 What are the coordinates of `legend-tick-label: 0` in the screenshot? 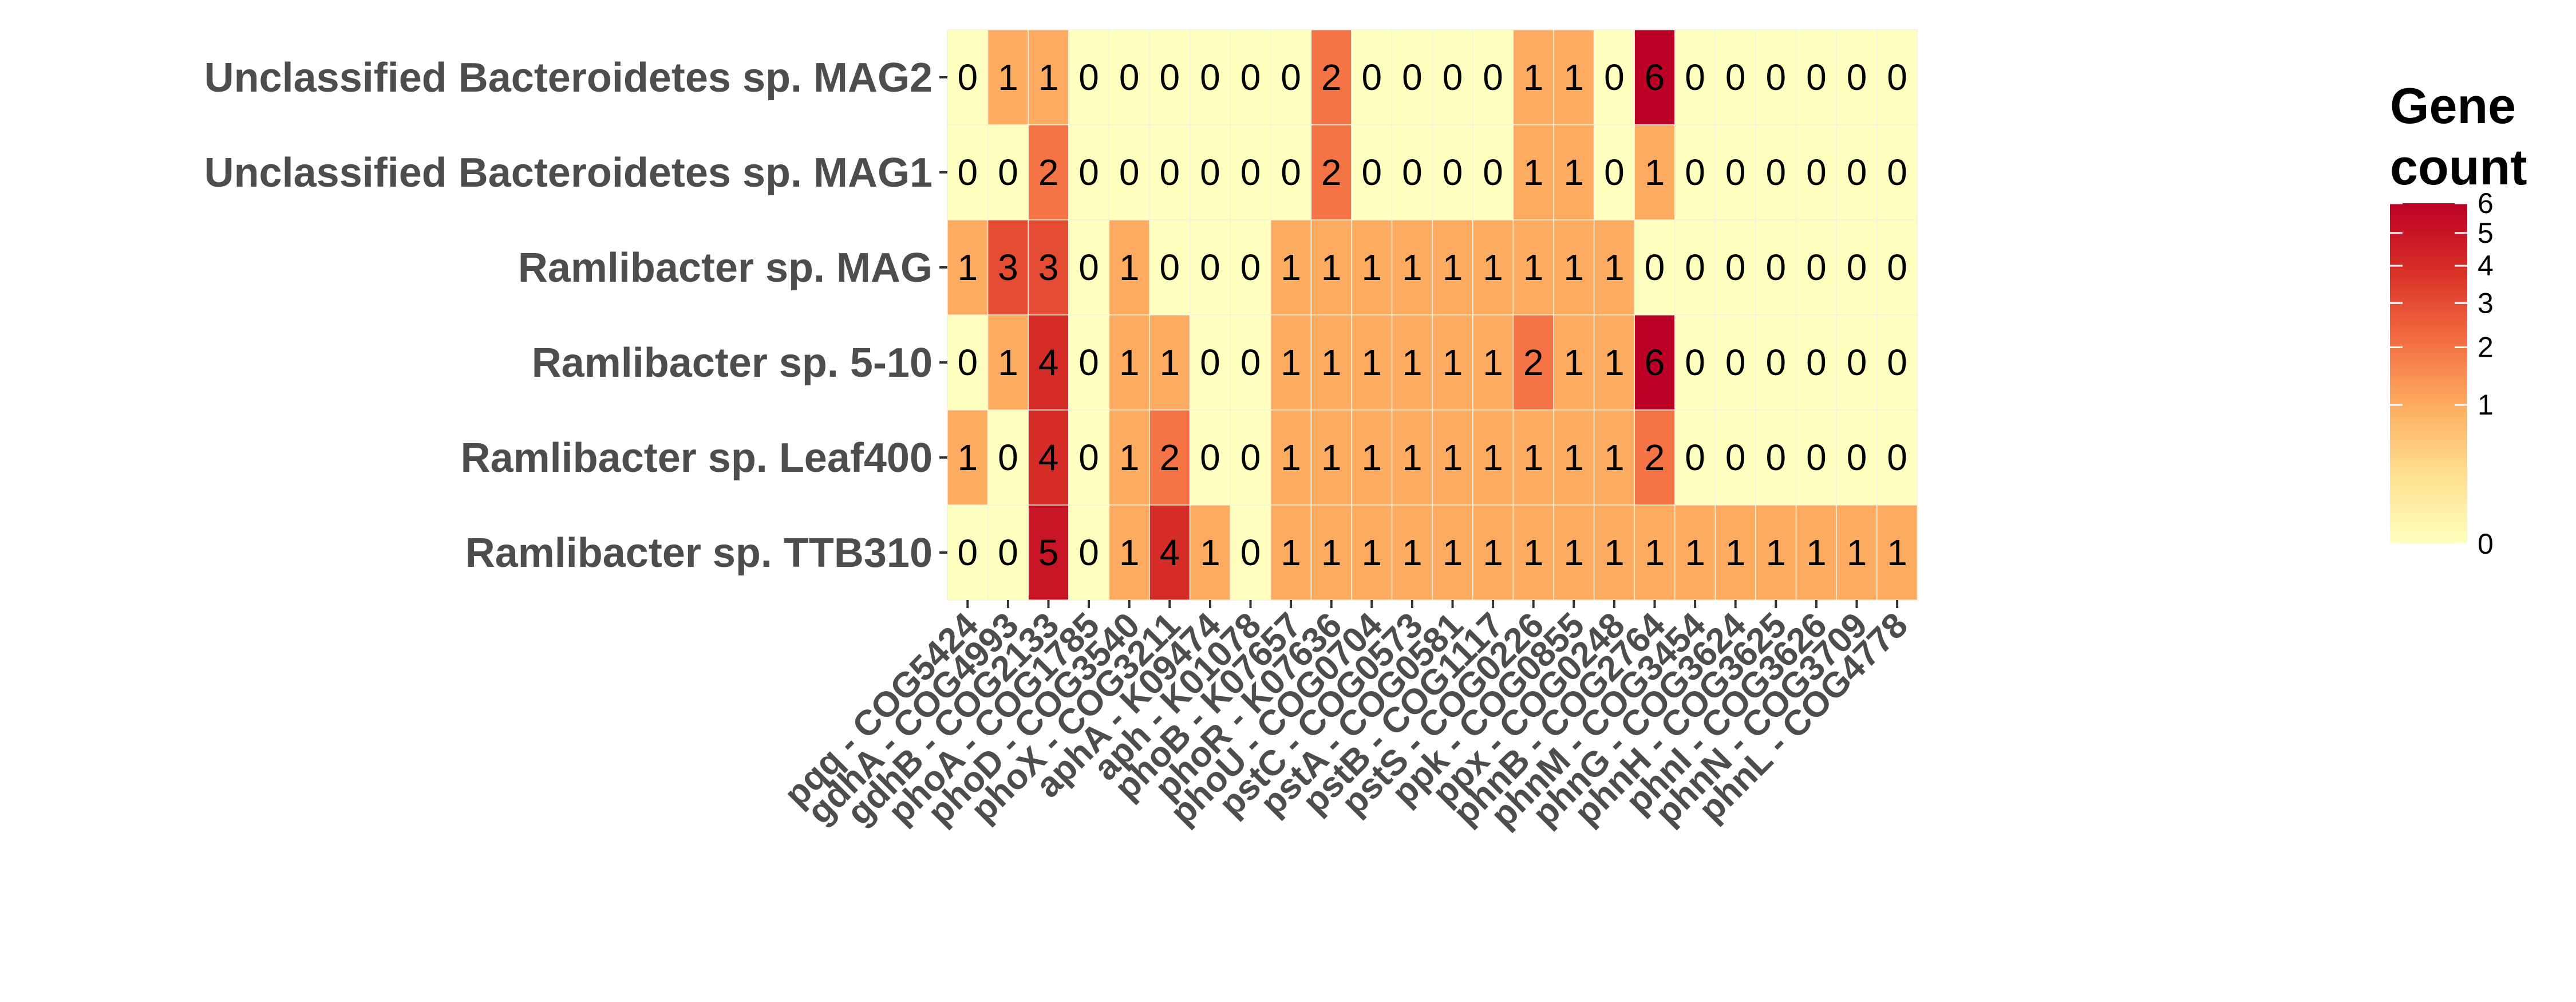 It's located at (2486, 544).